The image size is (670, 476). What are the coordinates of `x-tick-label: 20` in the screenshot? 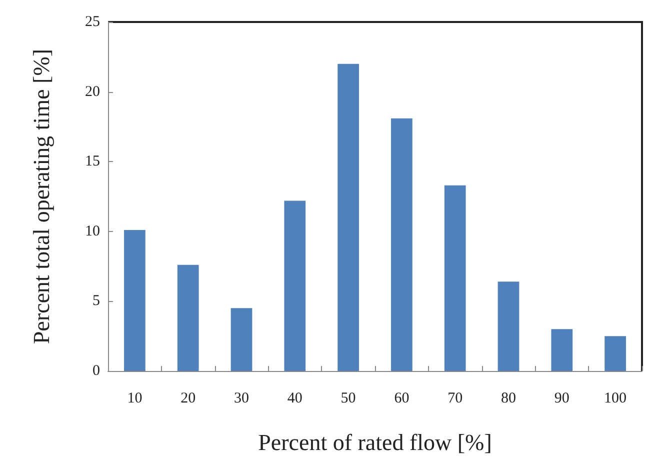 It's located at (188, 398).